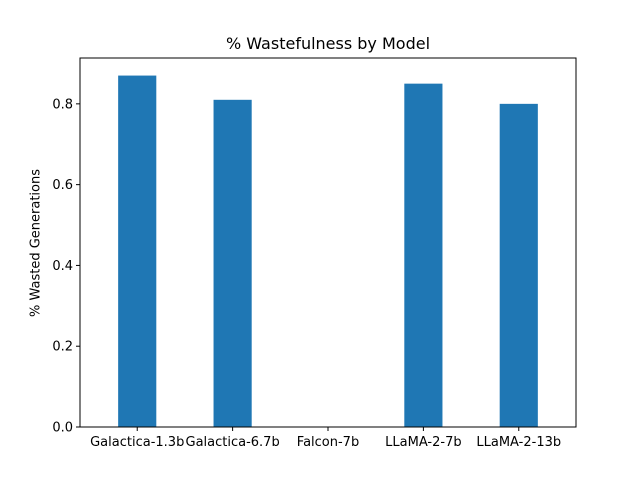 Image resolution: width=640 pixels, height=484 pixels. I want to click on y-tick-label: 0.4, so click(62, 266).